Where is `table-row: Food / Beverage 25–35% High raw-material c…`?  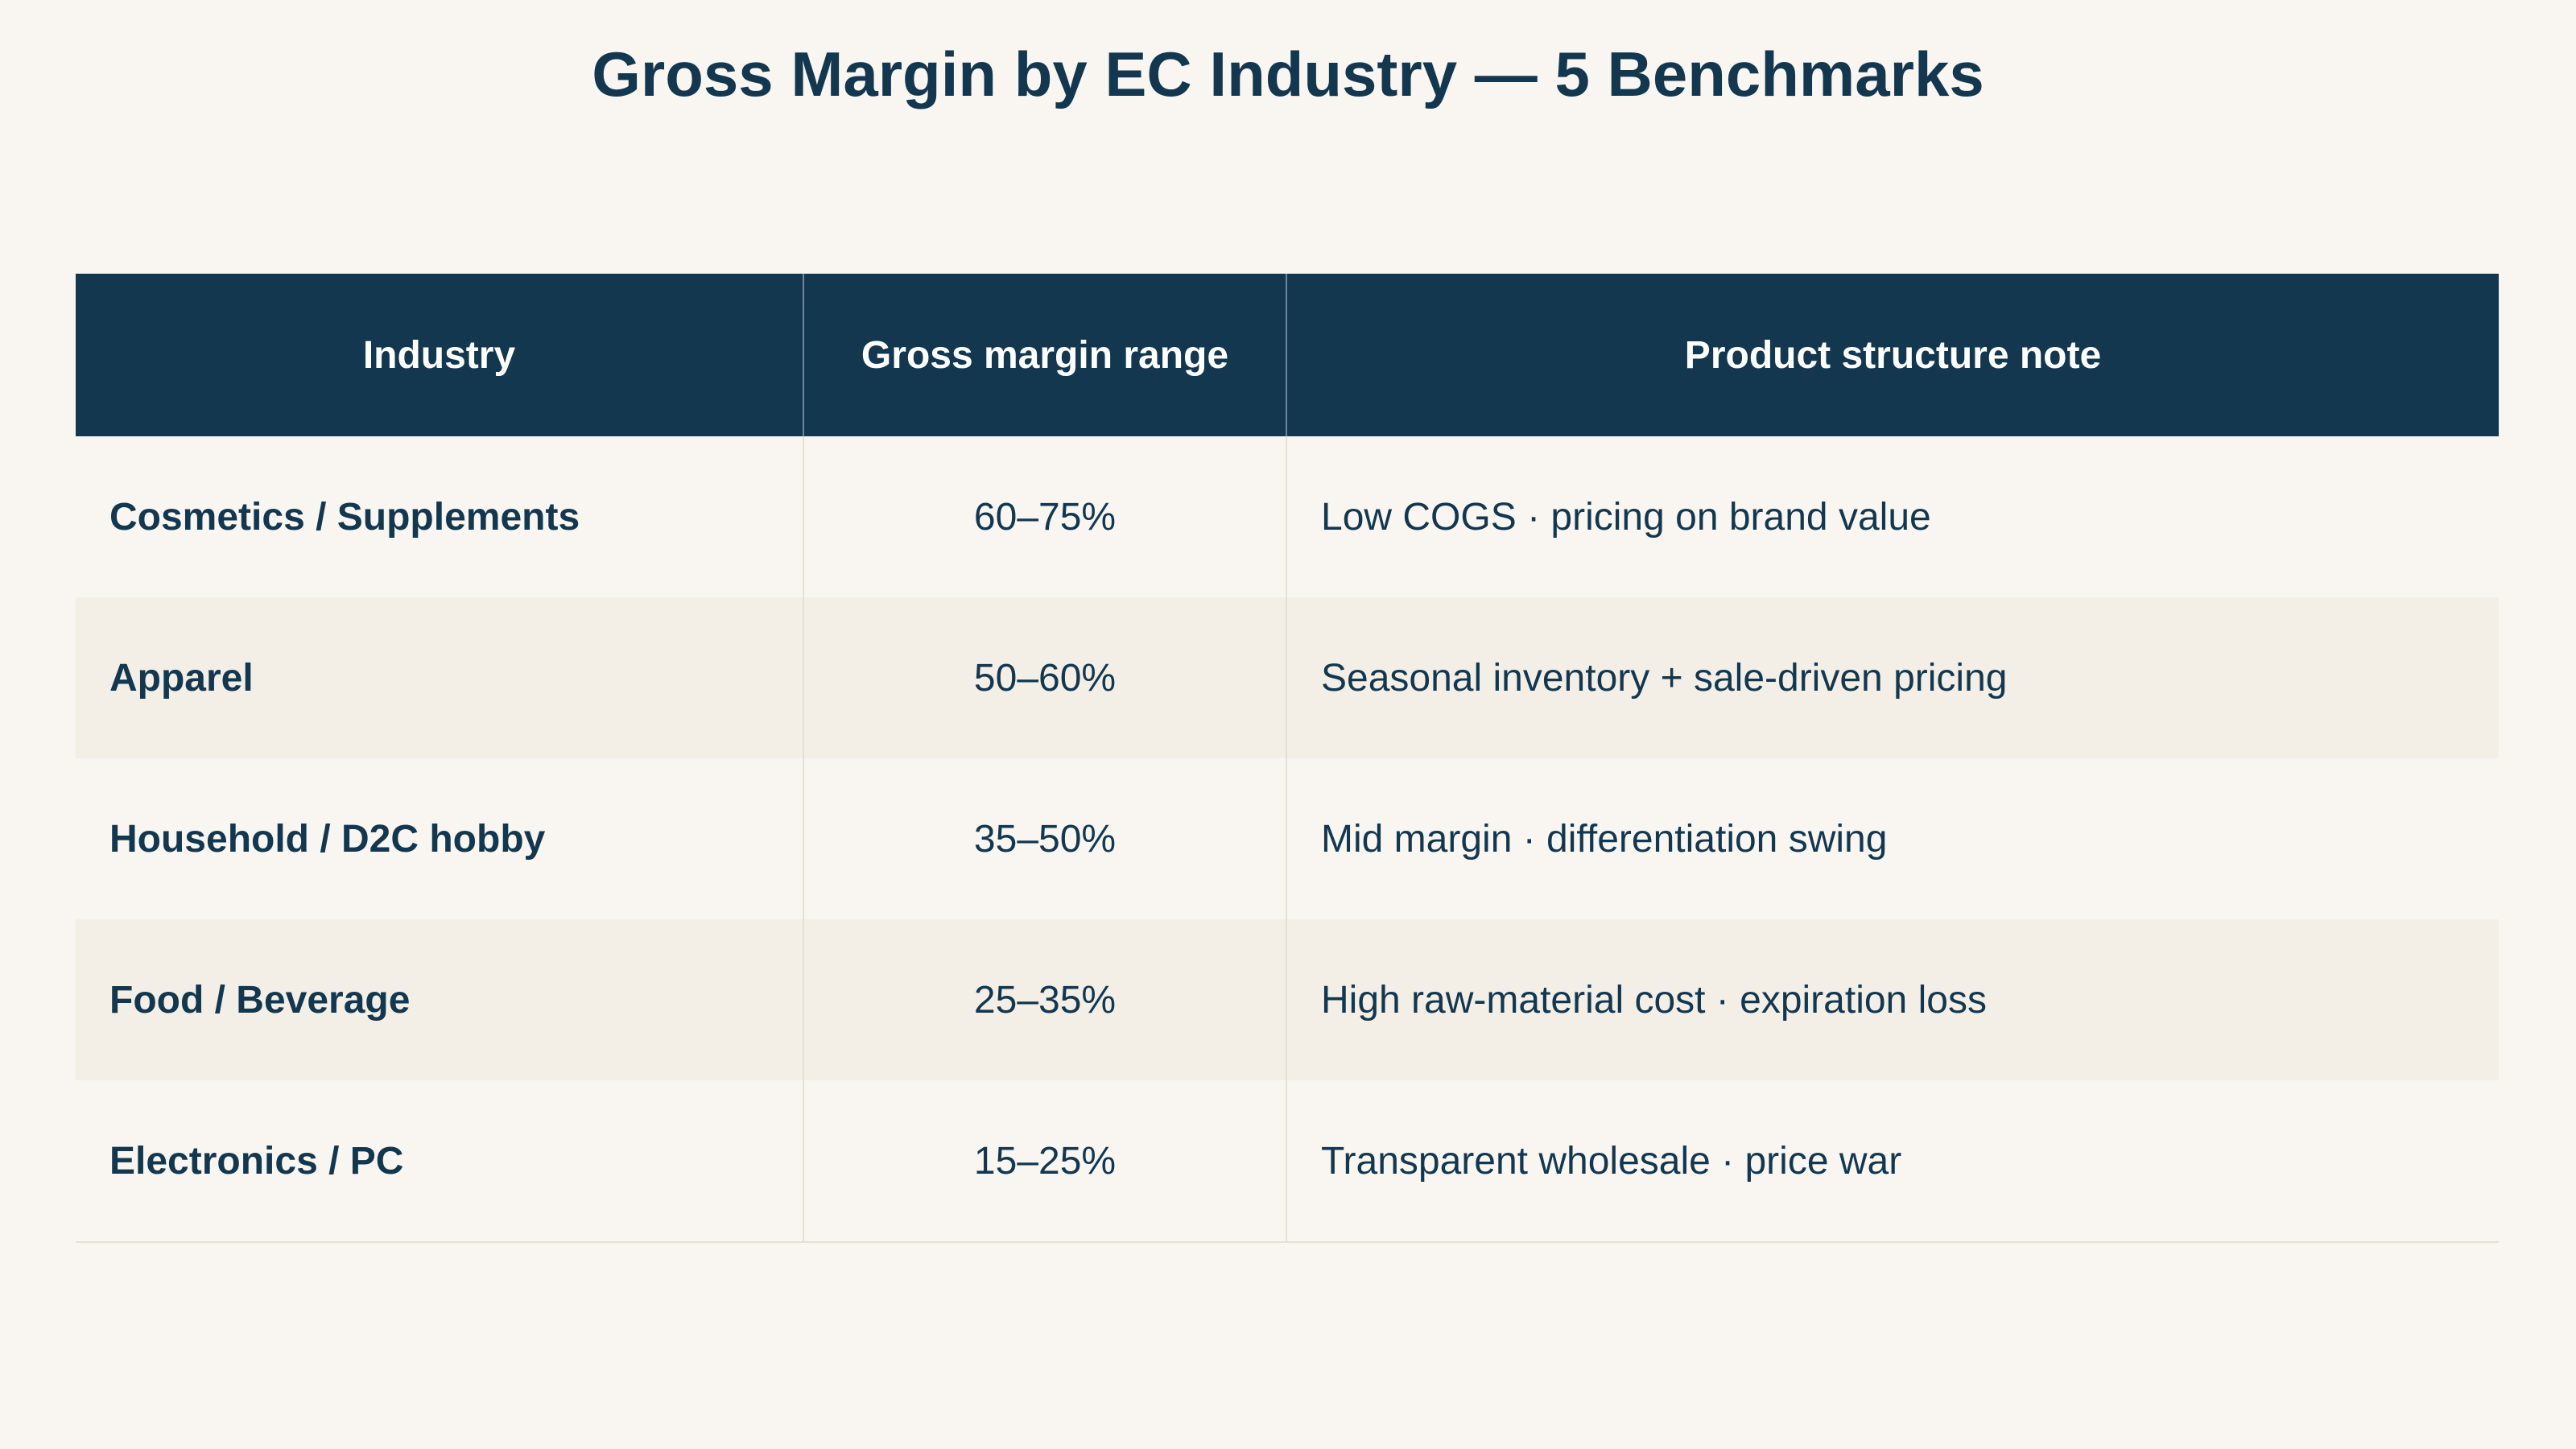
table-row: Food / Beverage 25–35% High raw-material c… is located at coordinates (1287, 999).